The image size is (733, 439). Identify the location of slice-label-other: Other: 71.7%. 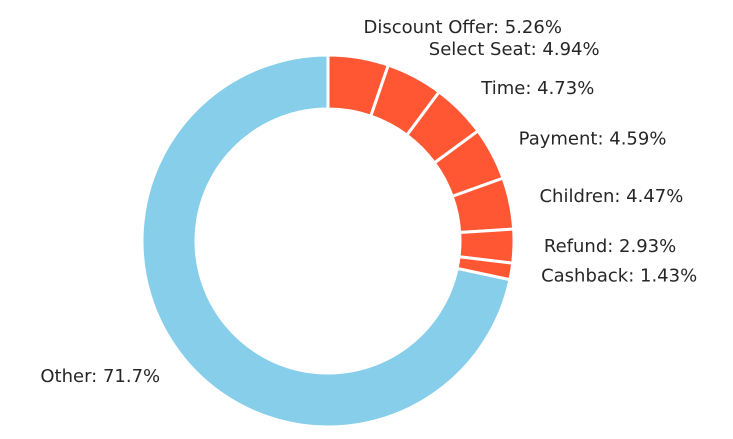
(100, 376).